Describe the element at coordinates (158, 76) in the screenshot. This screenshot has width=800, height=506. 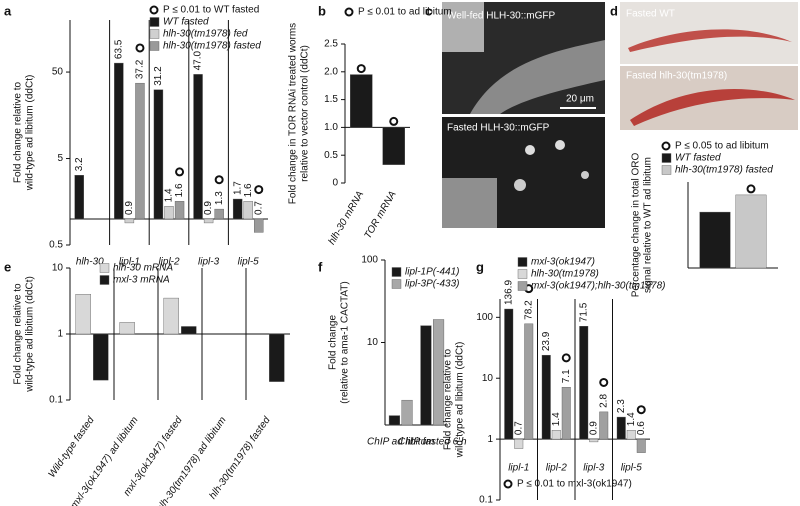
I see `data-label: 31.2` at that location.